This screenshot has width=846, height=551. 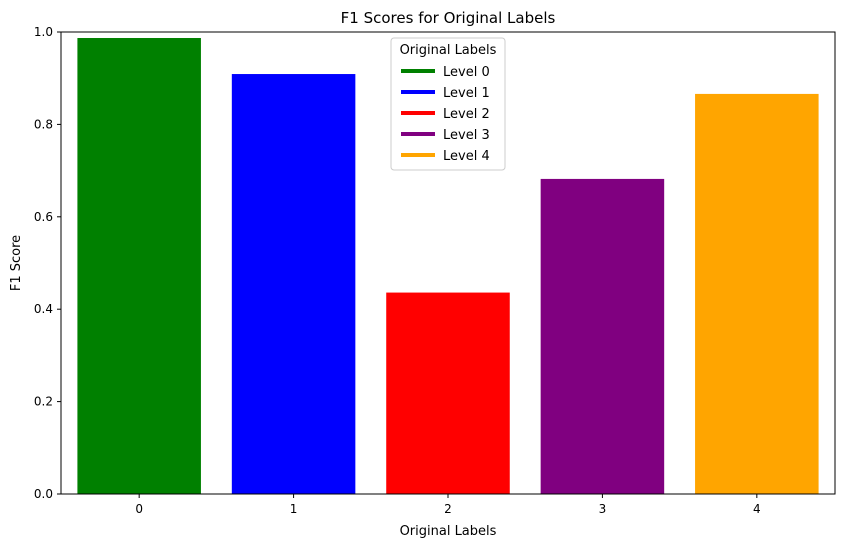 I want to click on legend-entry-label: Level 0, so click(x=466, y=72).